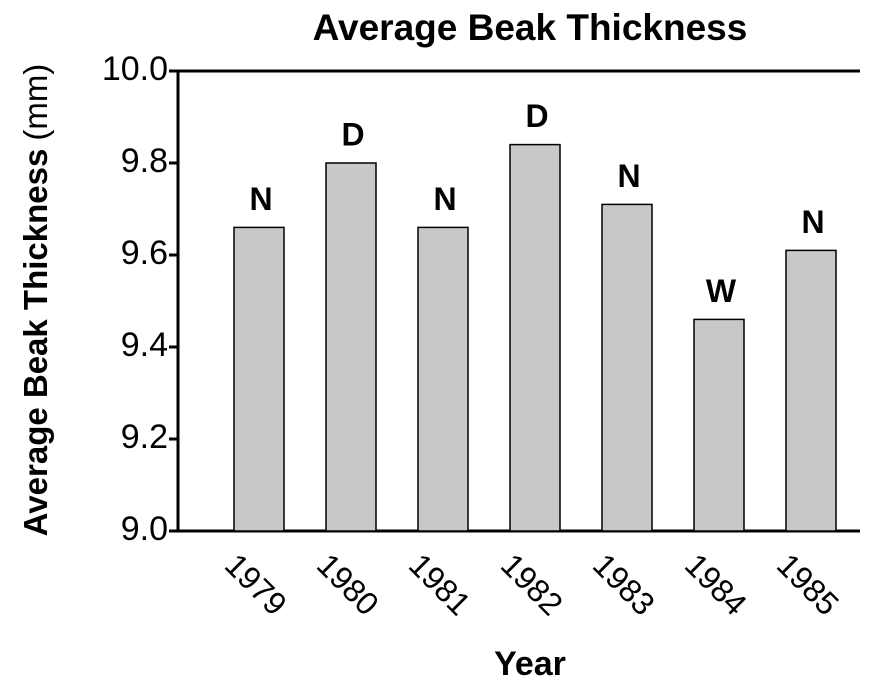  I want to click on y-tick-label: 9.8, so click(144, 161).